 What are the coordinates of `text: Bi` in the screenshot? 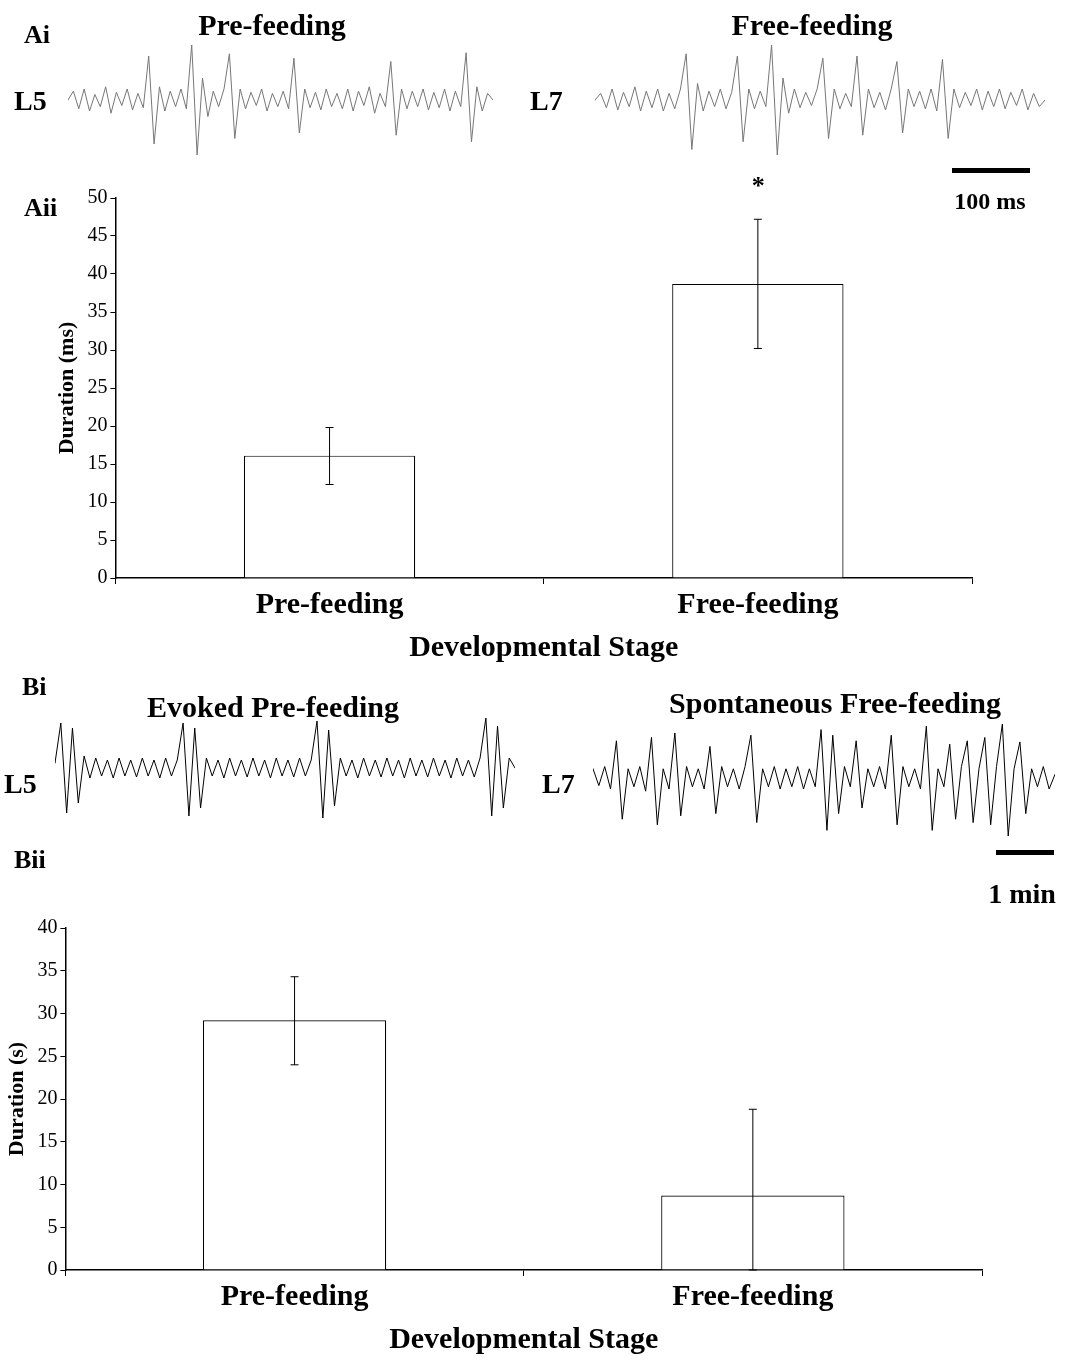 It's located at (34, 687).